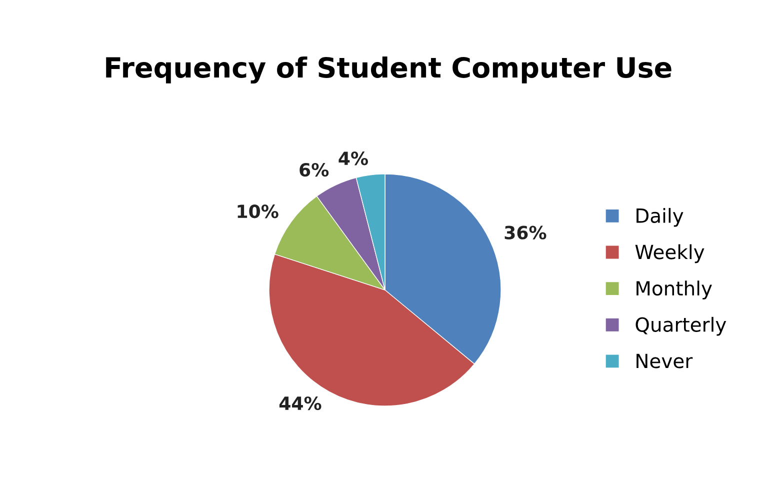 The height and width of the screenshot is (485, 761). Describe the element at coordinates (664, 361) in the screenshot. I see `legend-label: Never` at that location.